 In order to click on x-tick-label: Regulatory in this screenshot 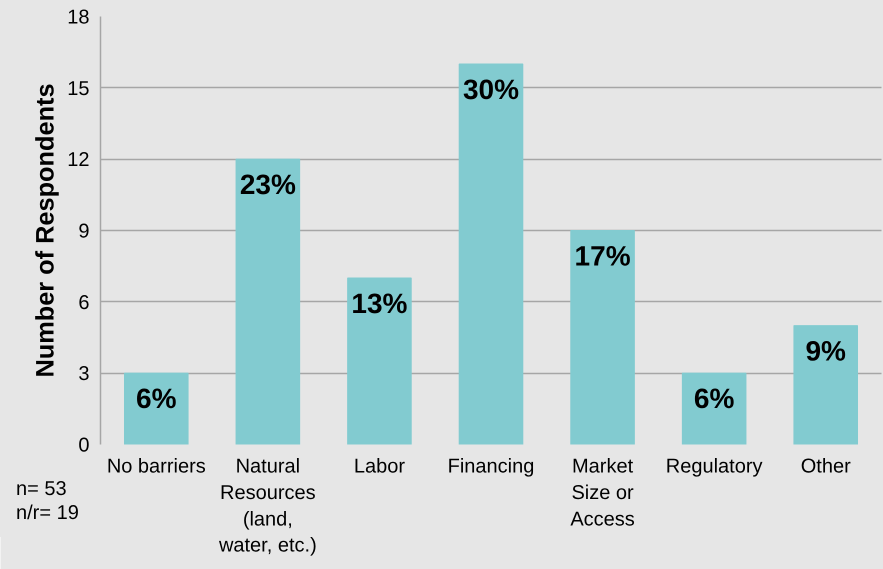, I will do `click(714, 467)`.